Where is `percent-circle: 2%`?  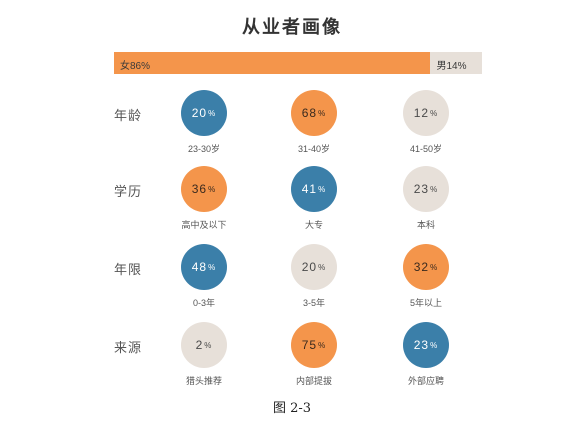
percent-circle: 2% is located at coordinates (204, 345).